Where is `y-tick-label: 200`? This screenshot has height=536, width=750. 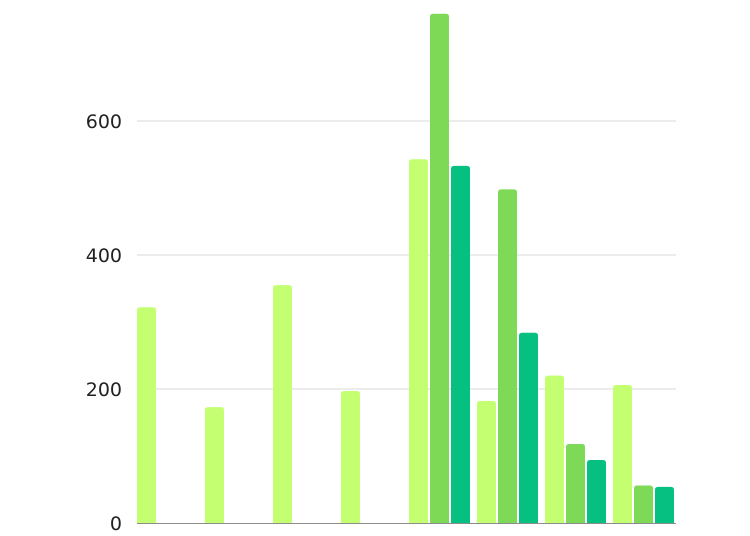 y-tick-label: 200 is located at coordinates (104, 390).